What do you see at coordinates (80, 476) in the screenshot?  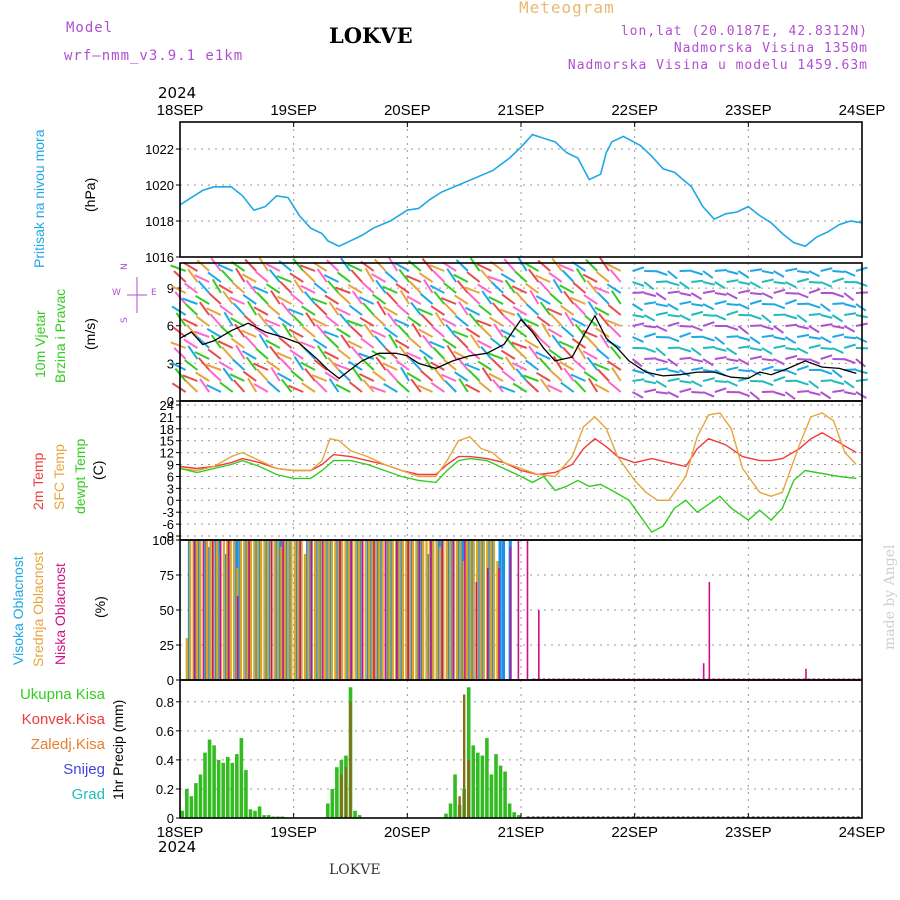 I see `temp-dewpt-label: dewpt Temp` at bounding box center [80, 476].